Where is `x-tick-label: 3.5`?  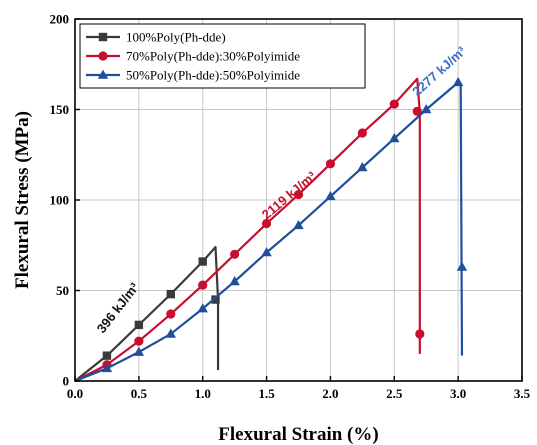
x-tick-label: 3.5 is located at coordinates (522, 393).